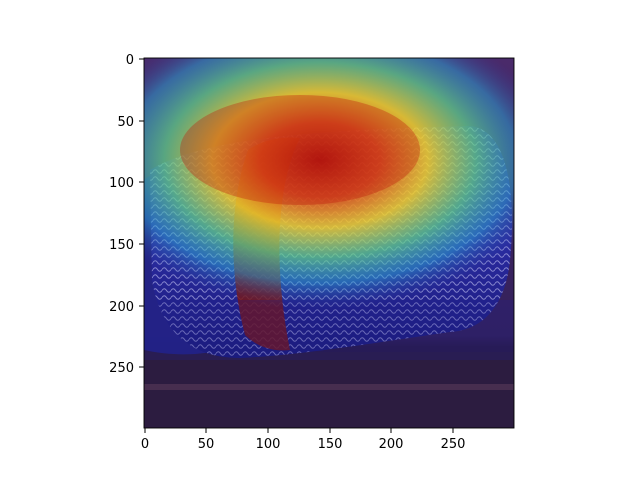  What do you see at coordinates (121, 183) in the screenshot?
I see `y-tick-label: 100` at bounding box center [121, 183].